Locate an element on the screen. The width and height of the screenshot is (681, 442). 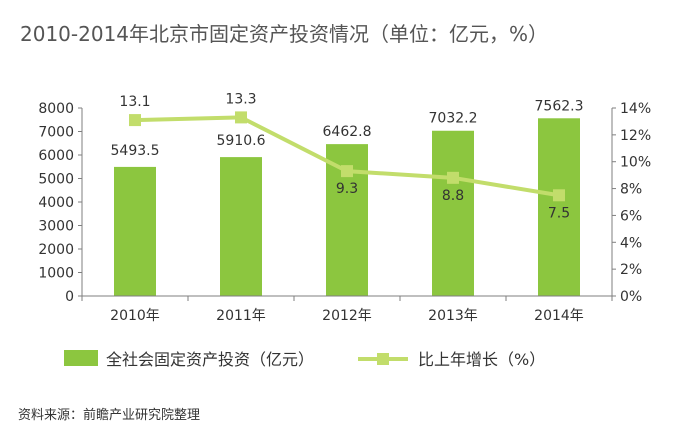
legend-bar-label: 全社会固定资产投资（亿元） is located at coordinates (210, 359).